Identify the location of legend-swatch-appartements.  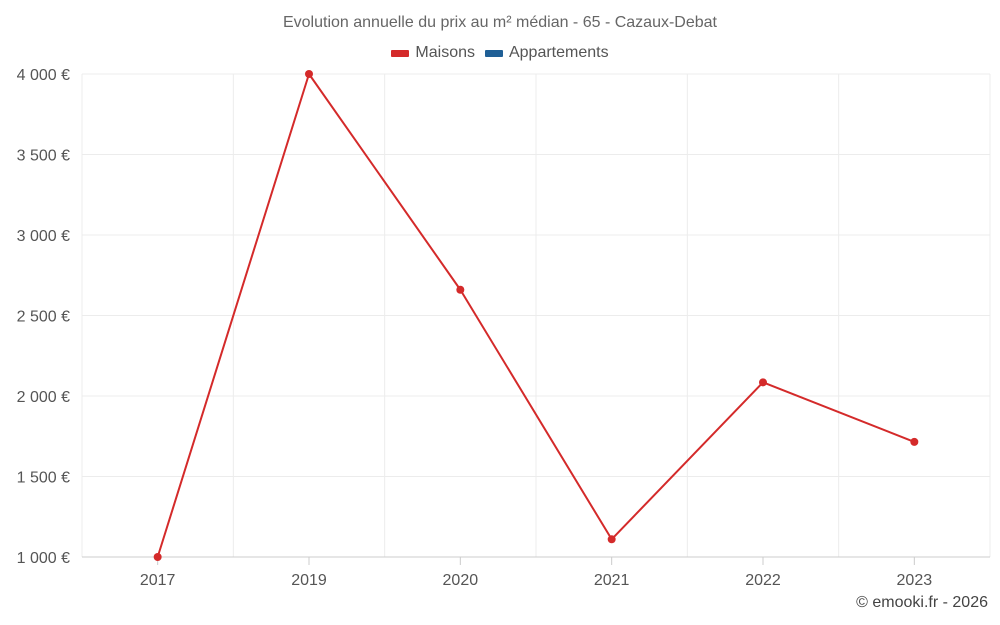
(493, 53).